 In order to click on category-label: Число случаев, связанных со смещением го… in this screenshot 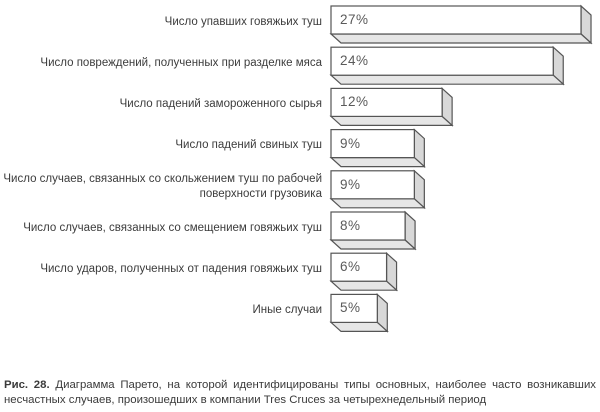, I will do `click(172, 227)`.